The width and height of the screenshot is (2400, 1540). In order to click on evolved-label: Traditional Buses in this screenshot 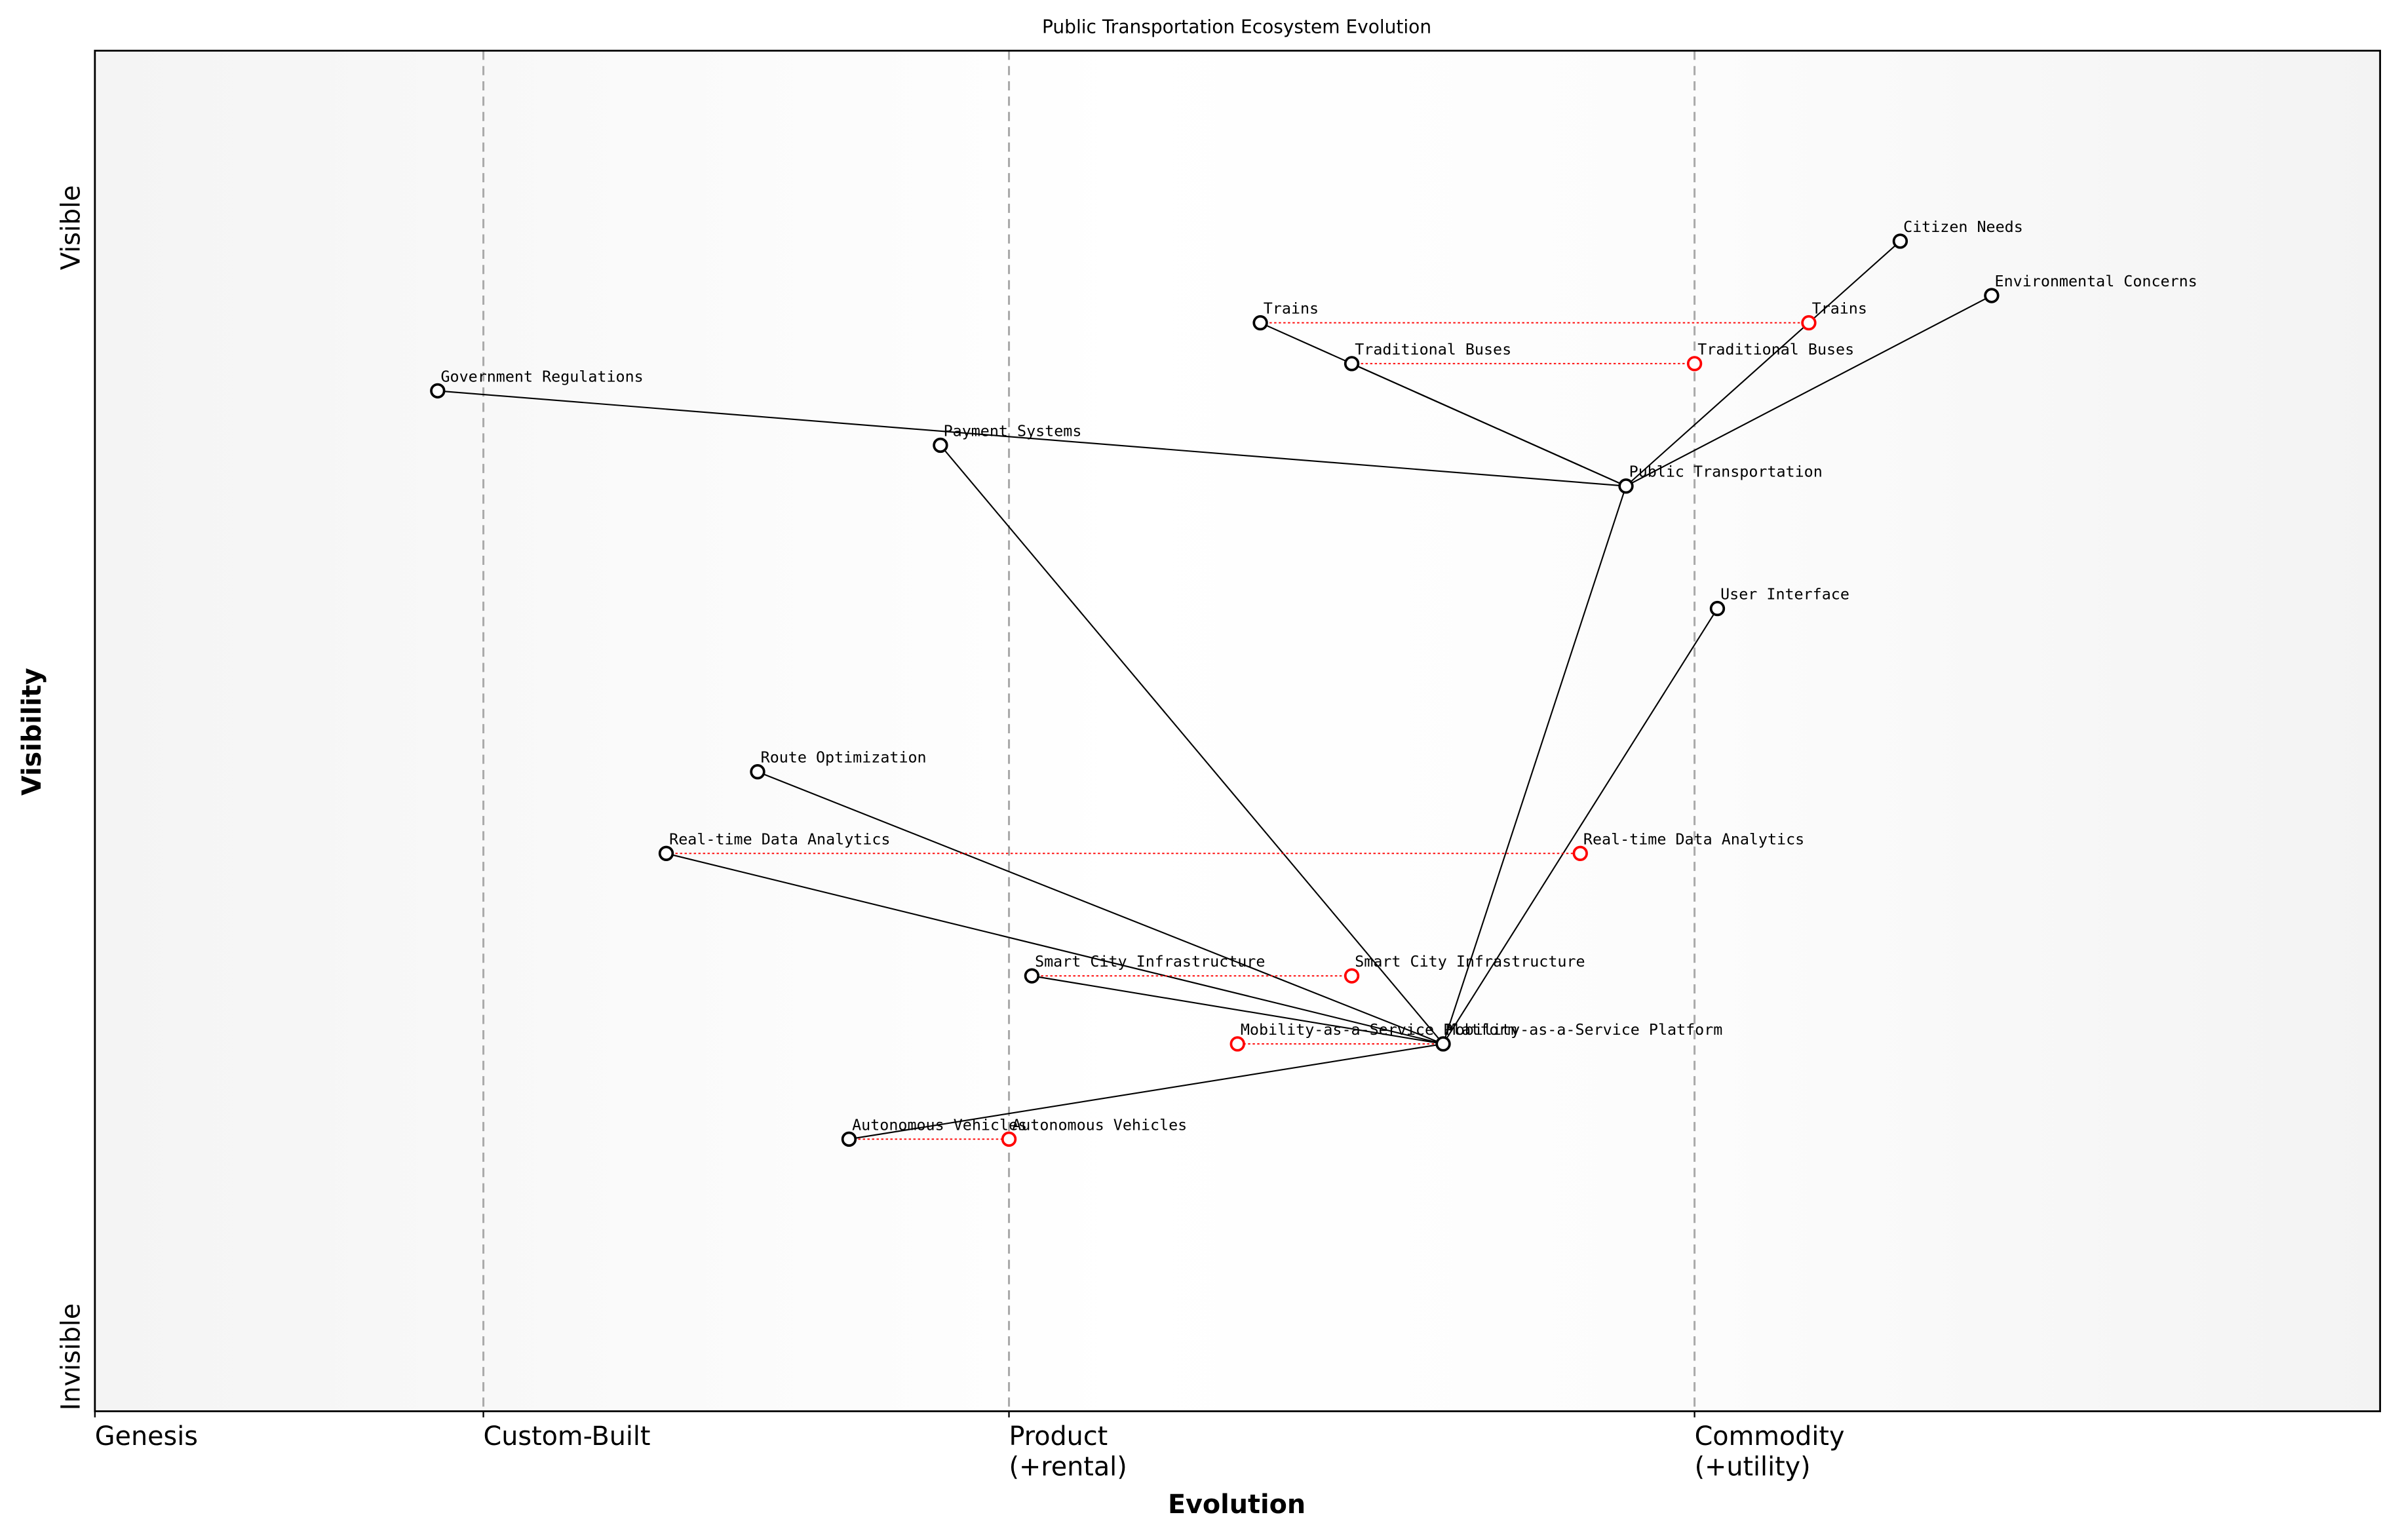, I will do `click(1775, 349)`.